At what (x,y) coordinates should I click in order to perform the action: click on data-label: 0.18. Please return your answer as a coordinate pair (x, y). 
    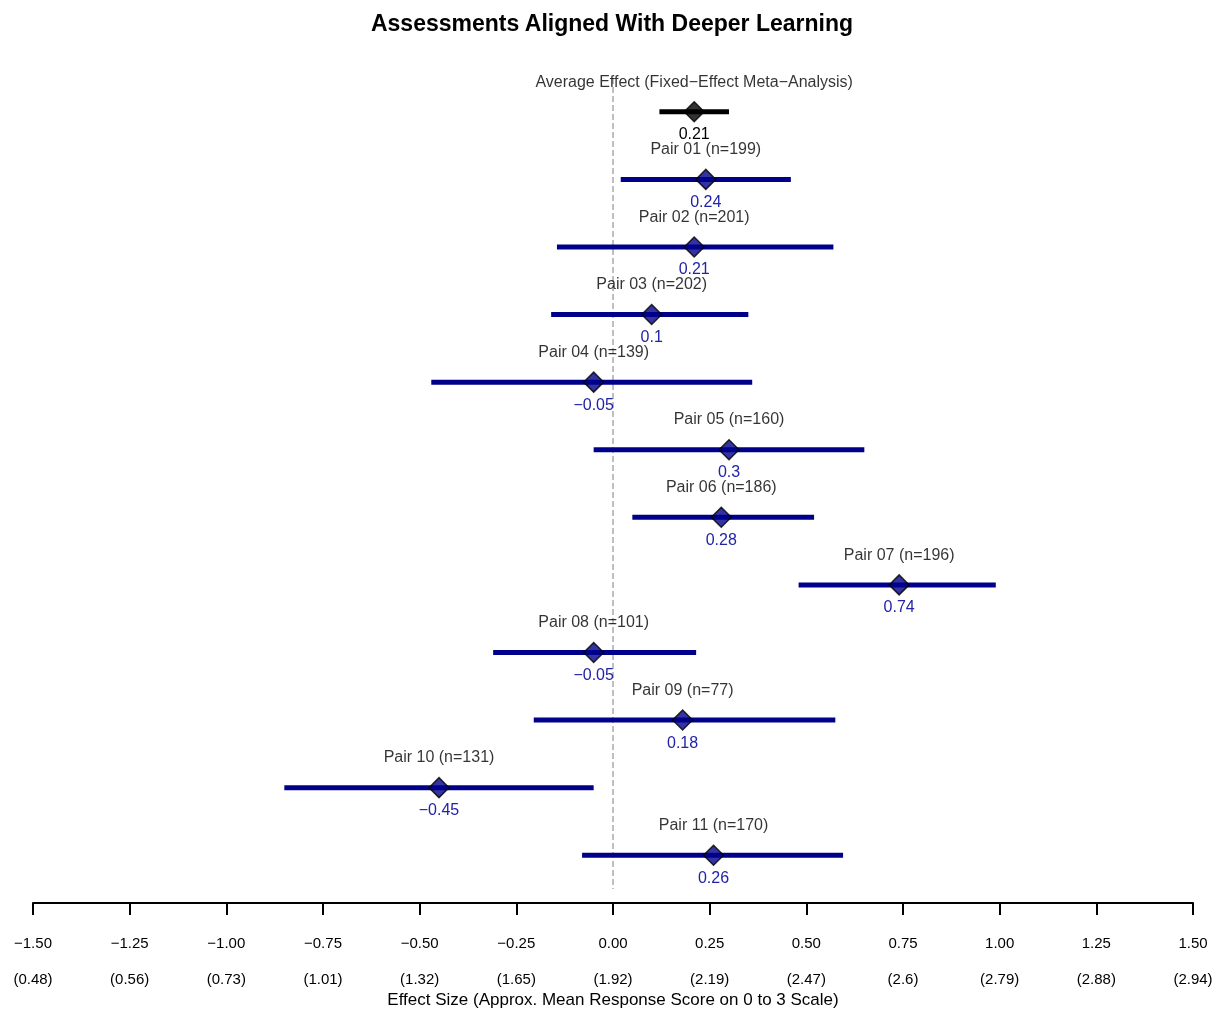
    Looking at the image, I should click on (683, 742).